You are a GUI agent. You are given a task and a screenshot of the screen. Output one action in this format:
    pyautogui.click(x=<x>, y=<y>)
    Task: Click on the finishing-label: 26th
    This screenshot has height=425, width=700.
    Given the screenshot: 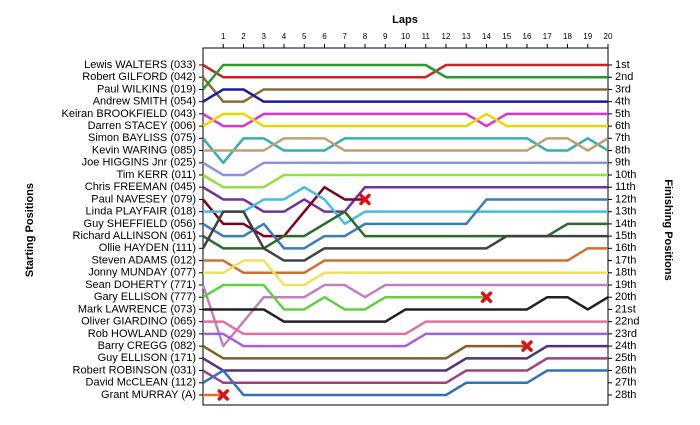 What is the action you would take?
    pyautogui.click(x=625, y=370)
    